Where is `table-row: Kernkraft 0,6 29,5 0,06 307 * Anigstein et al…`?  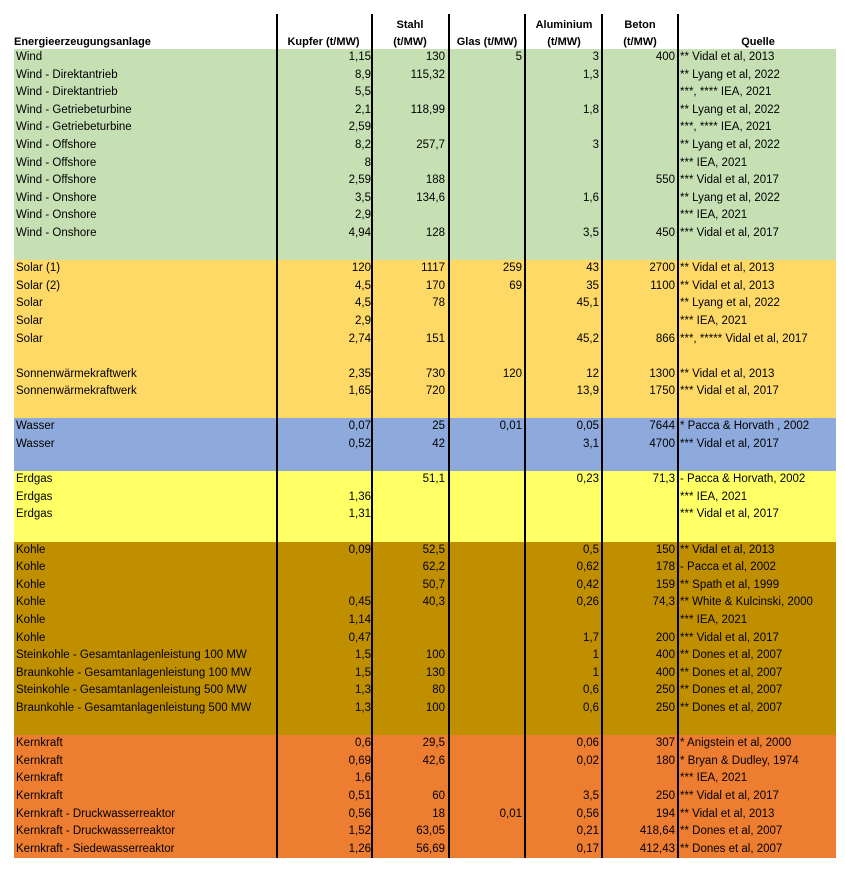 table-row: Kernkraft 0,6 29,5 0,06 307 * Anigstein et al… is located at coordinates (425, 744).